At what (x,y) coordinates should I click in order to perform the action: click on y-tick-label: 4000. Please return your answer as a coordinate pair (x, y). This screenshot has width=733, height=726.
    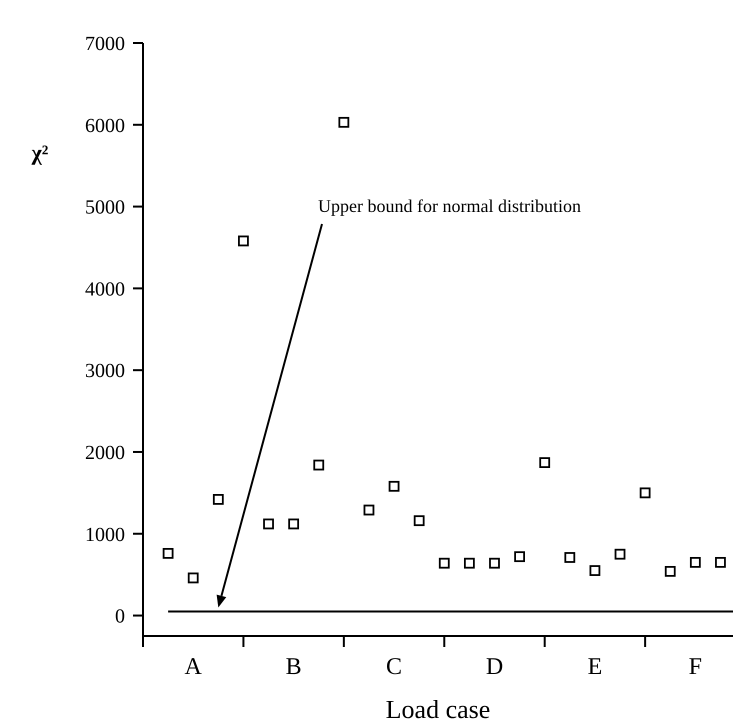
    Looking at the image, I should click on (105, 289).